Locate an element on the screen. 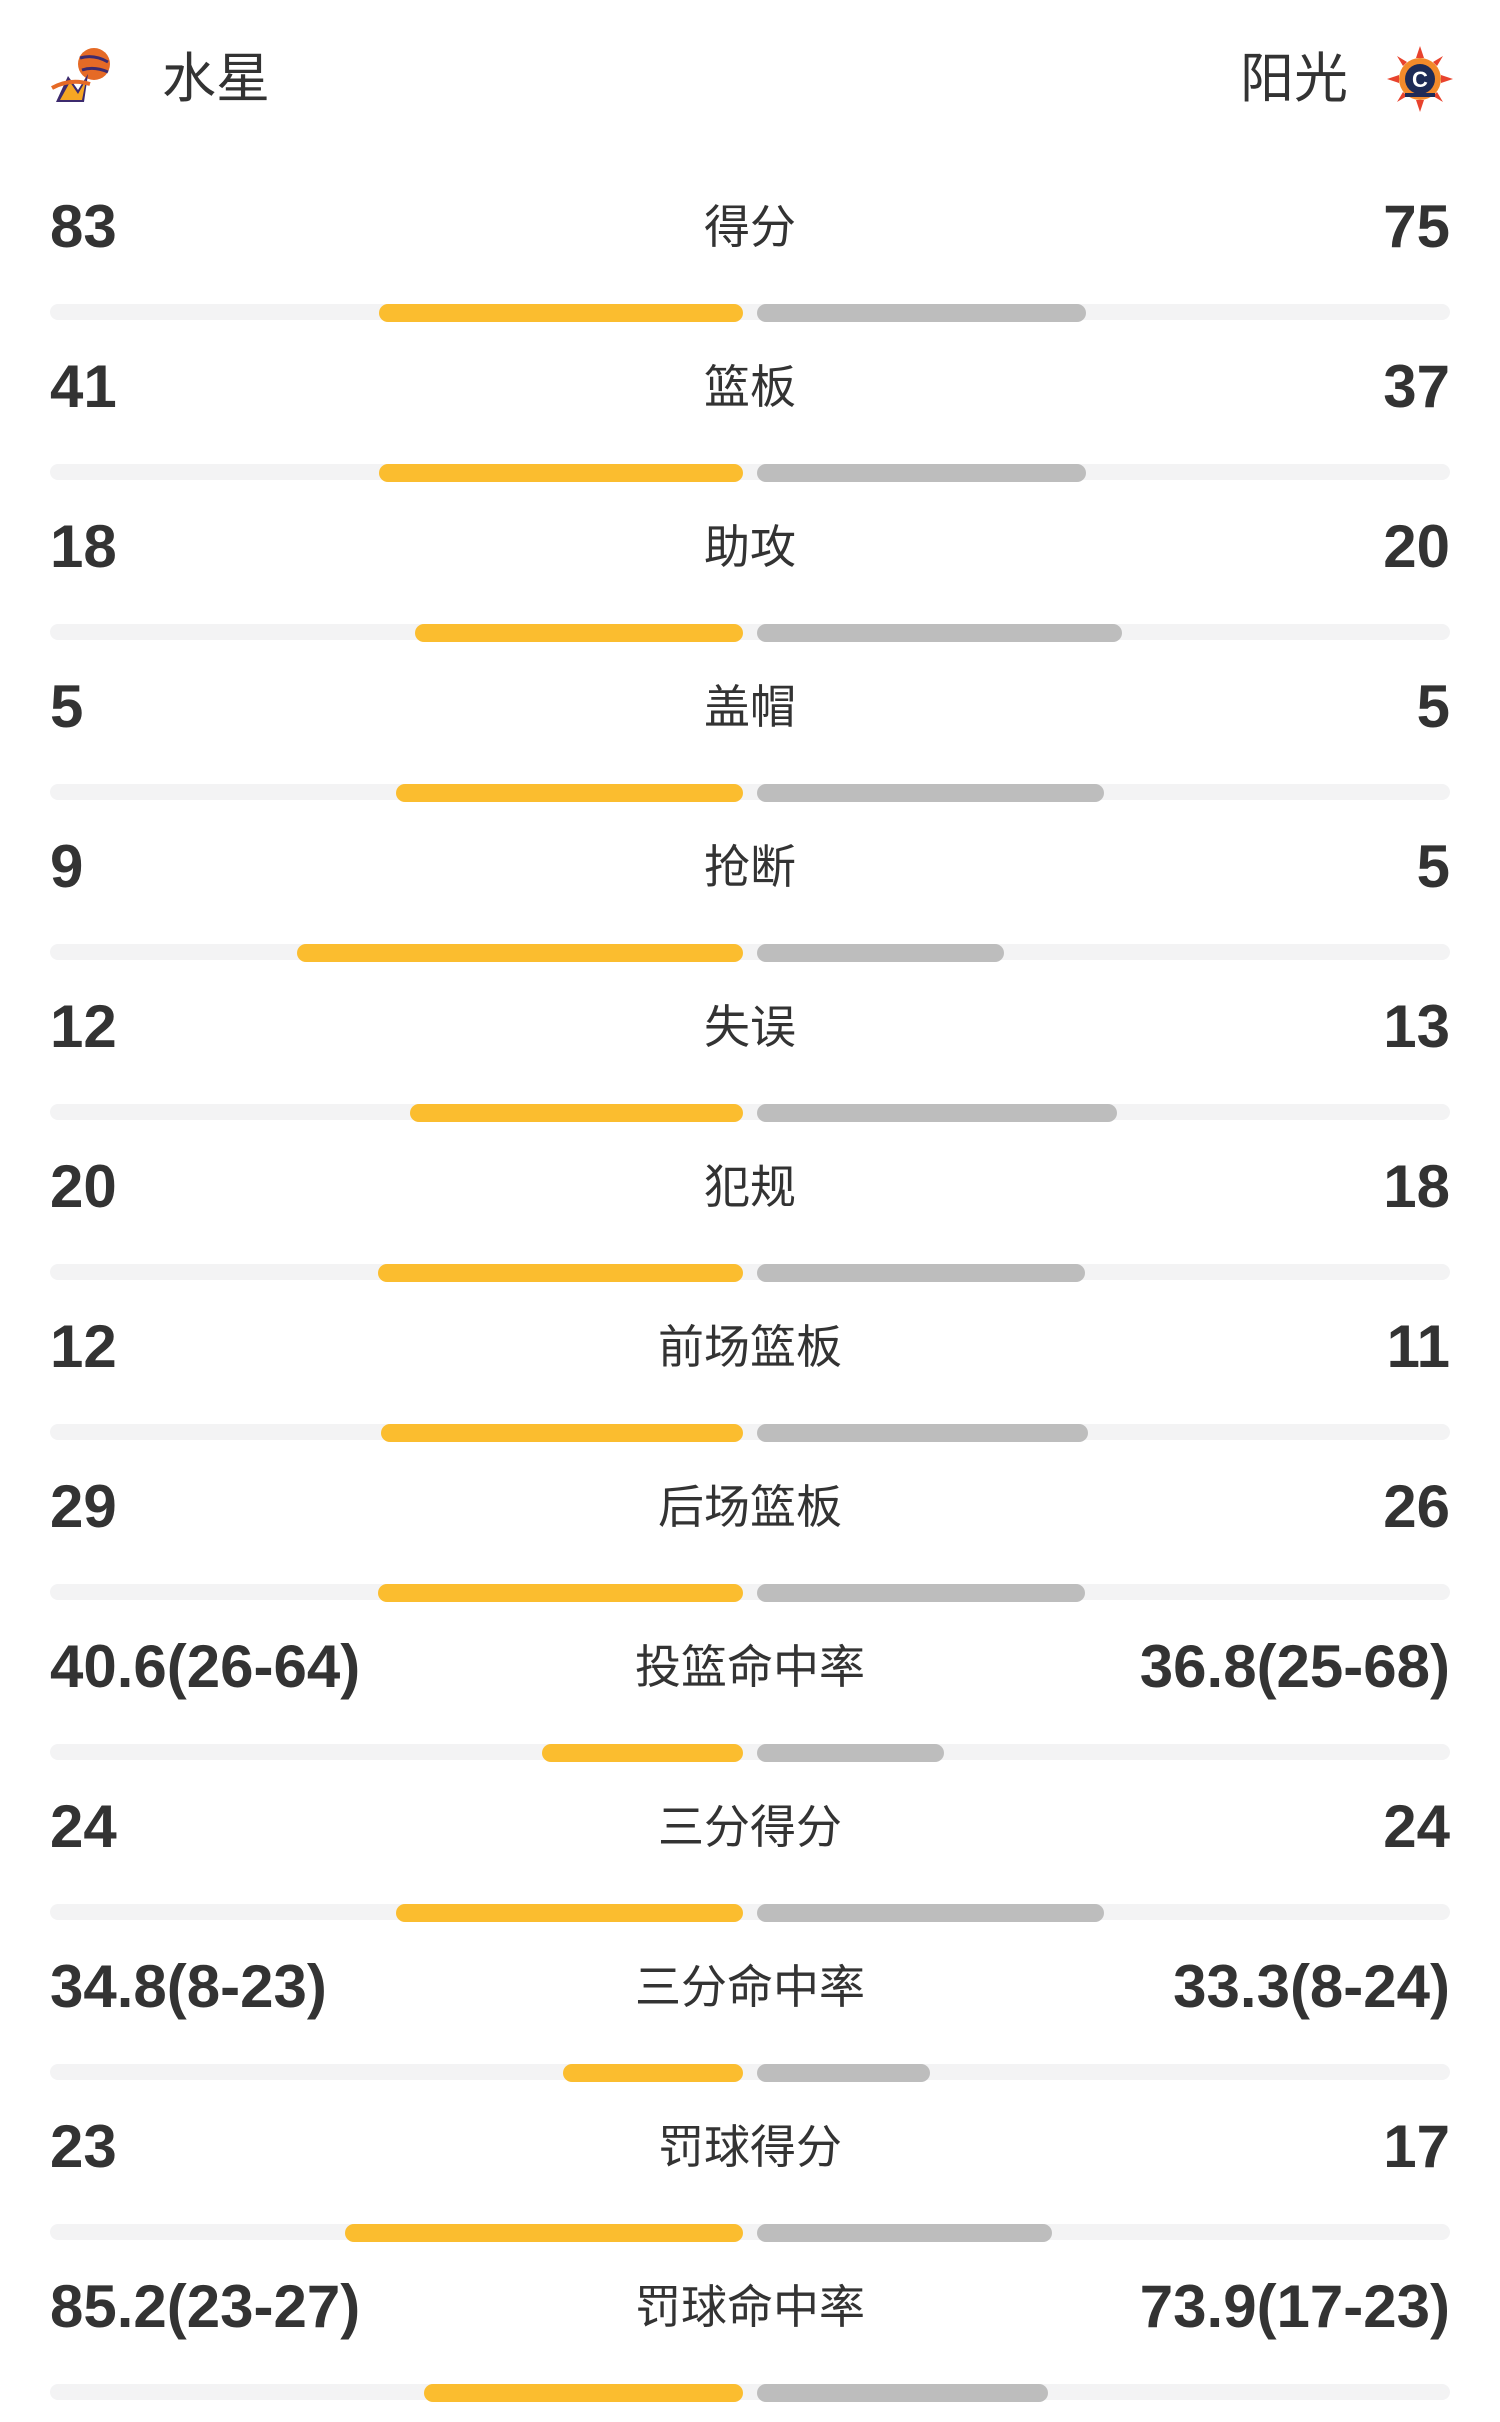  home-stat-value: 20 is located at coordinates (83, 1186).